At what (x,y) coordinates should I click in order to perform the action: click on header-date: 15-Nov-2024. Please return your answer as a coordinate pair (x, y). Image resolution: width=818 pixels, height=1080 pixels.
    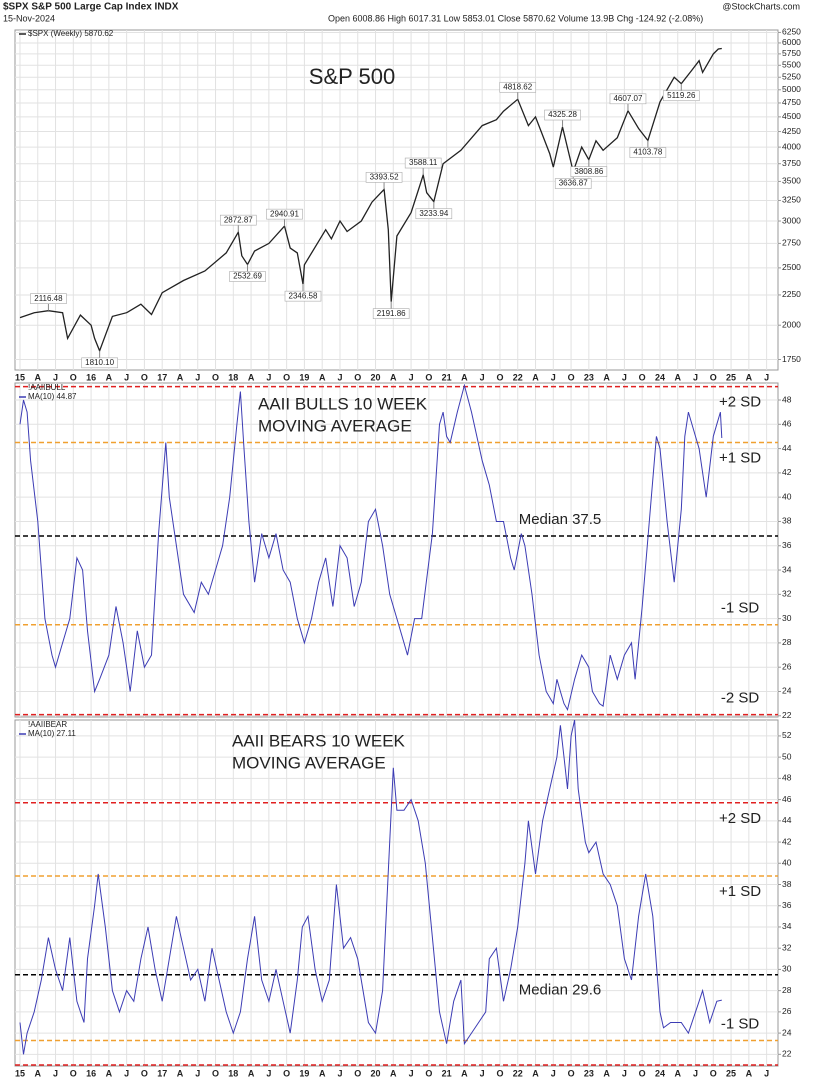
    Looking at the image, I should click on (29, 18).